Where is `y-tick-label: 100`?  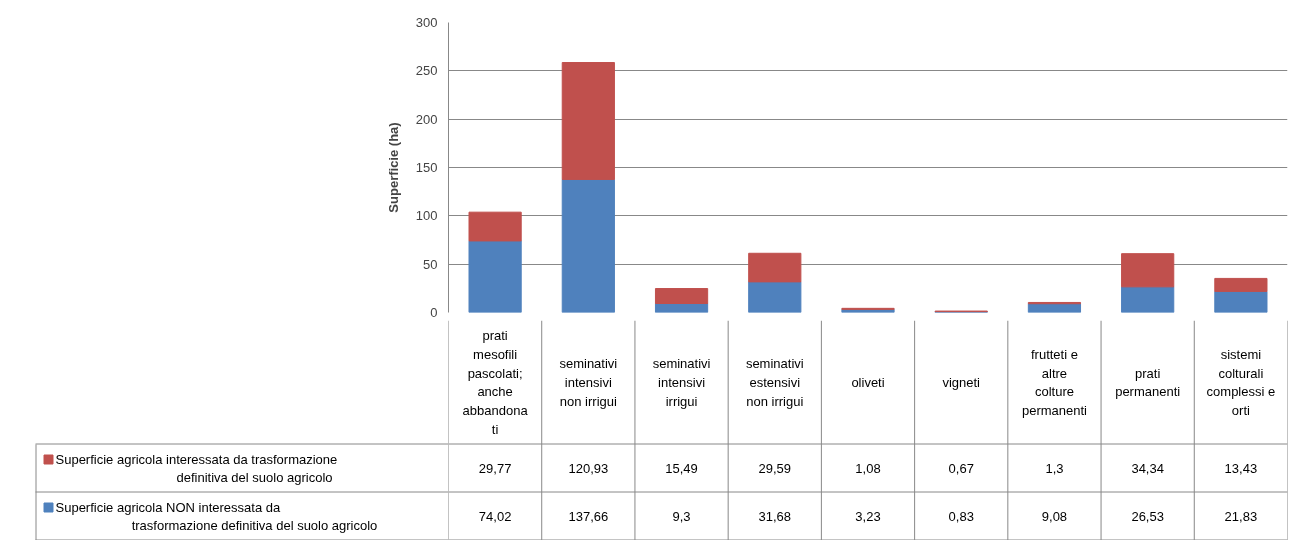
y-tick-label: 100 is located at coordinates (426, 216).